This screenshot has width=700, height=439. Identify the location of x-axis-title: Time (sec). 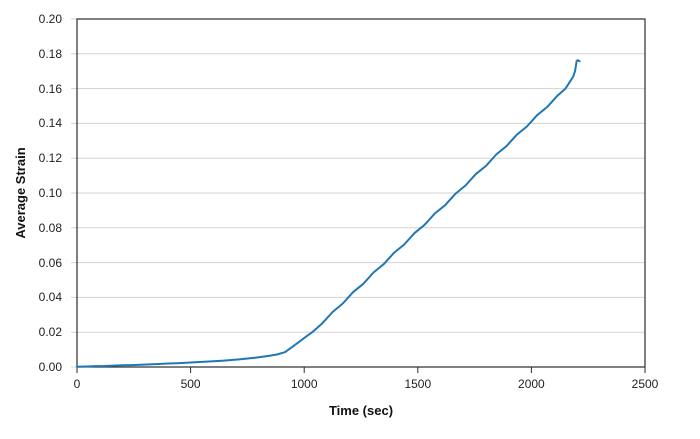
(361, 410).